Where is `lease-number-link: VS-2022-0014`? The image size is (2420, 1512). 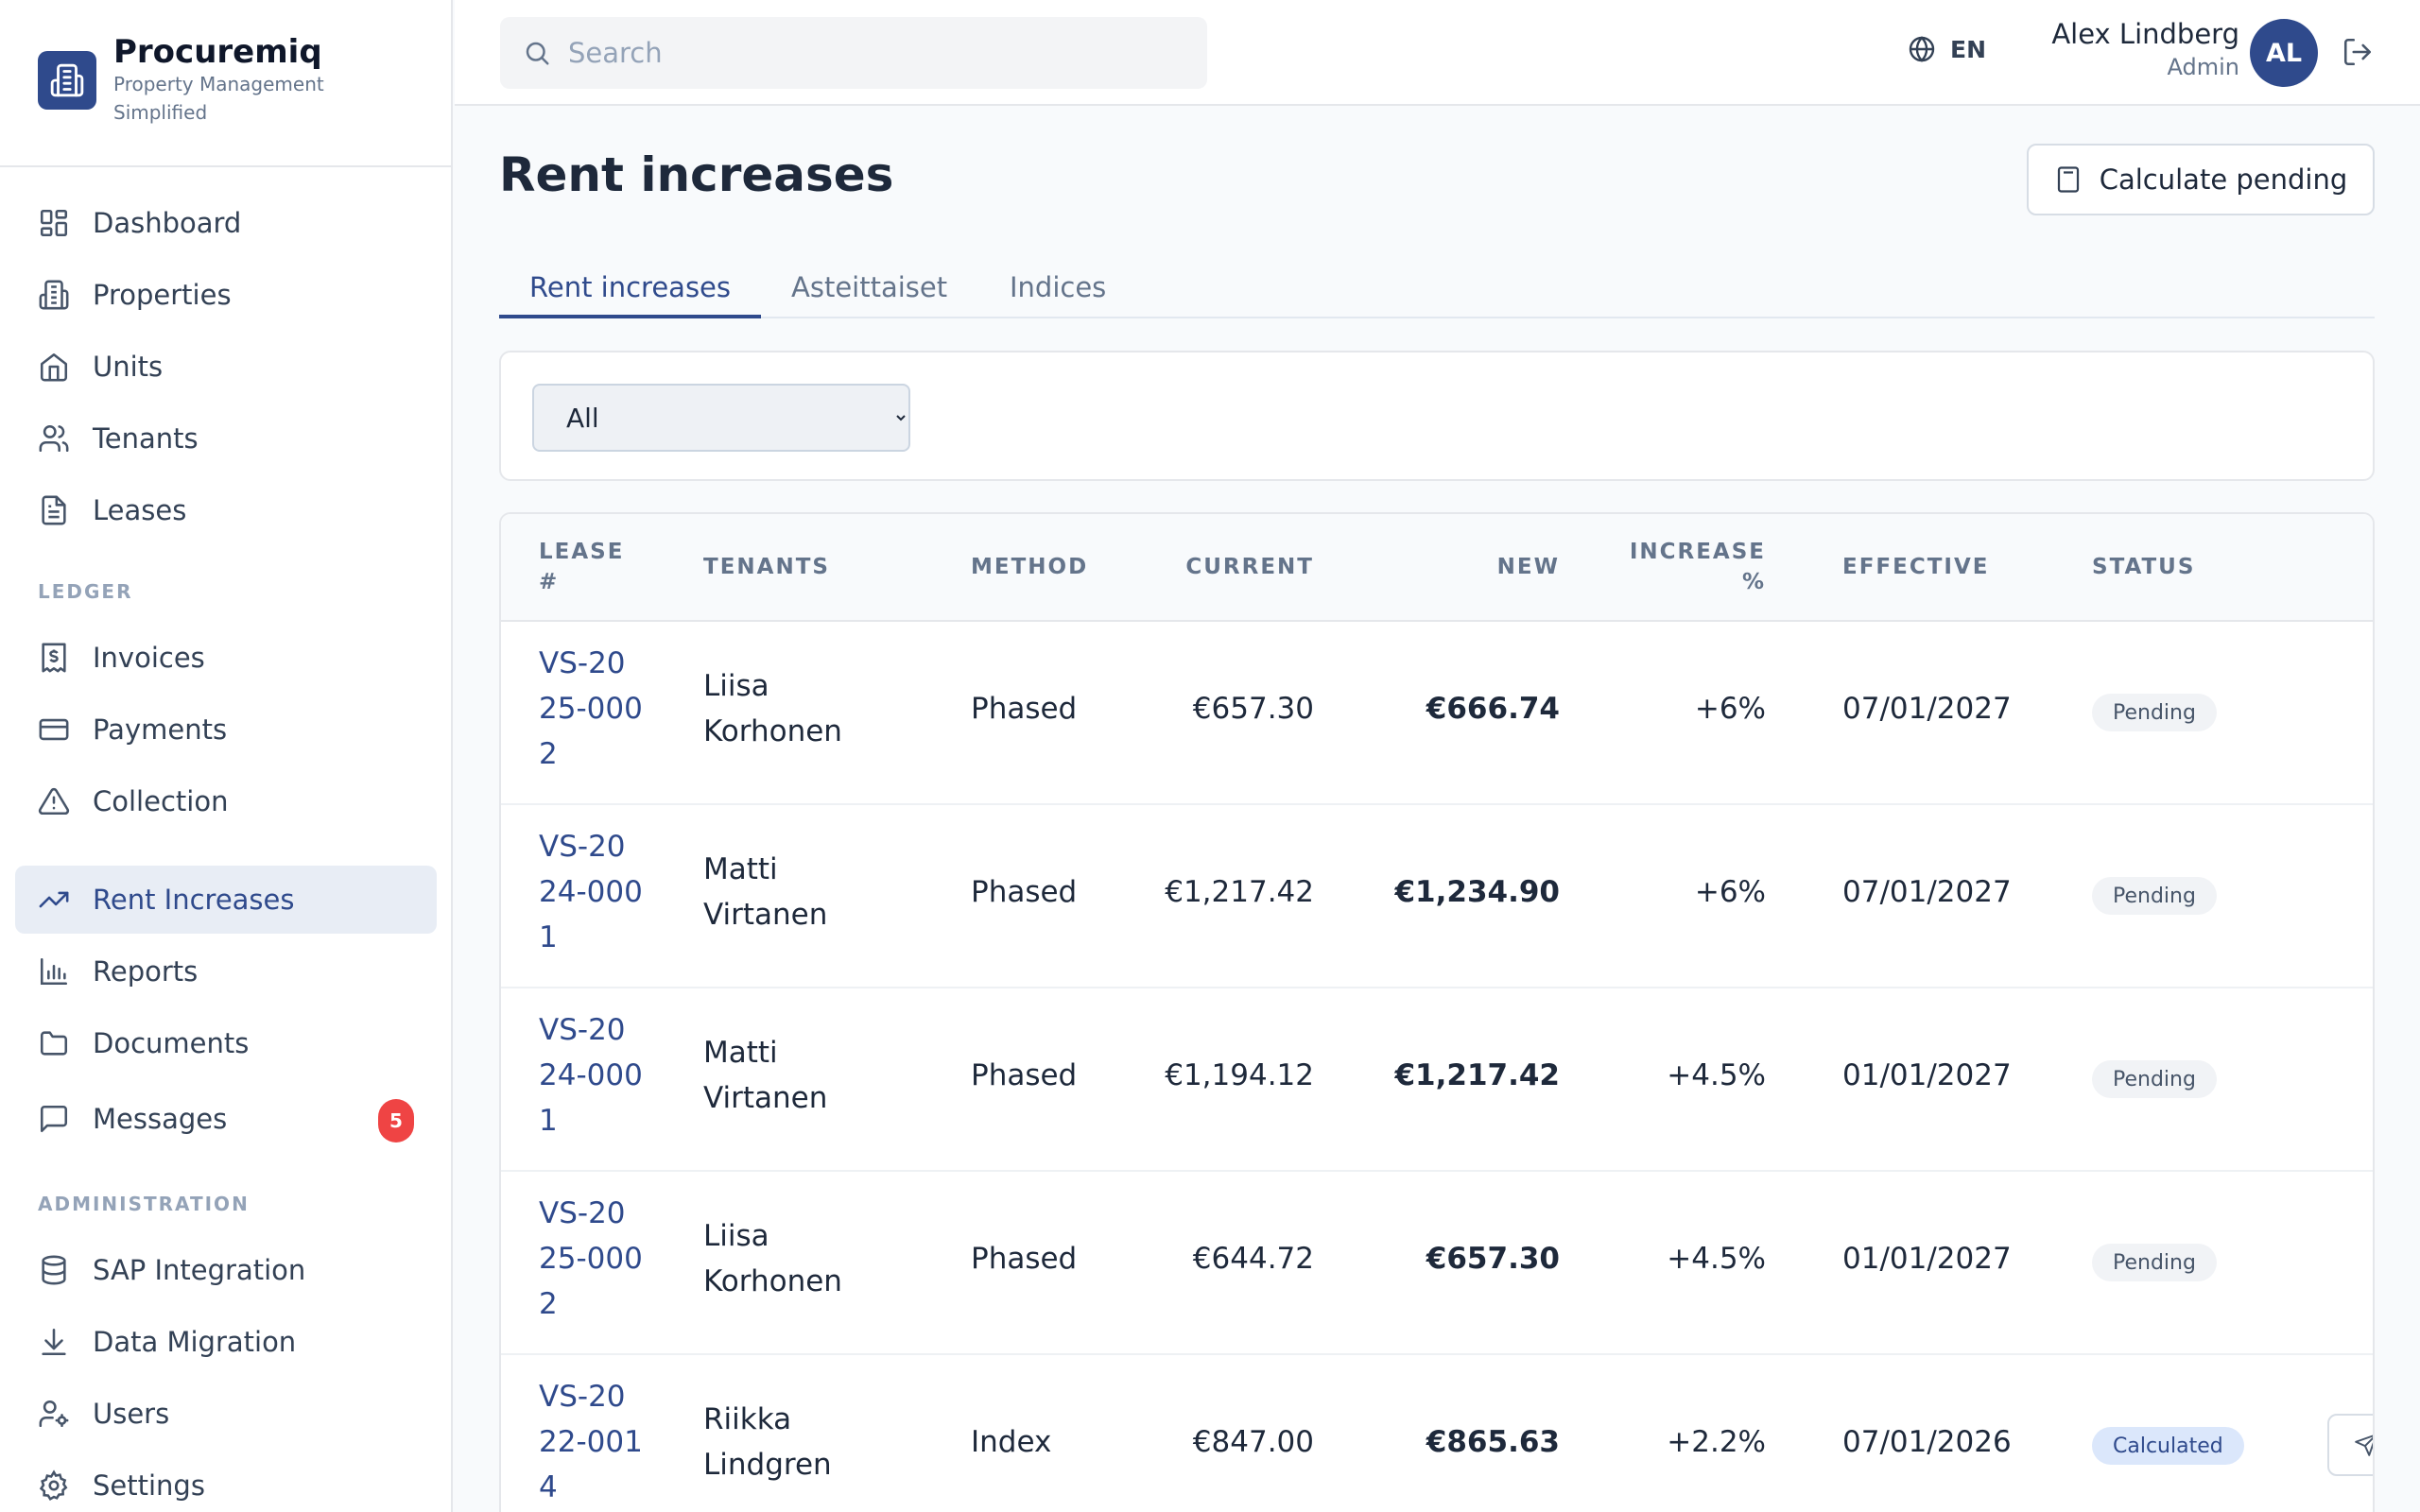 lease-number-link: VS-2022-0014 is located at coordinates (591, 1442).